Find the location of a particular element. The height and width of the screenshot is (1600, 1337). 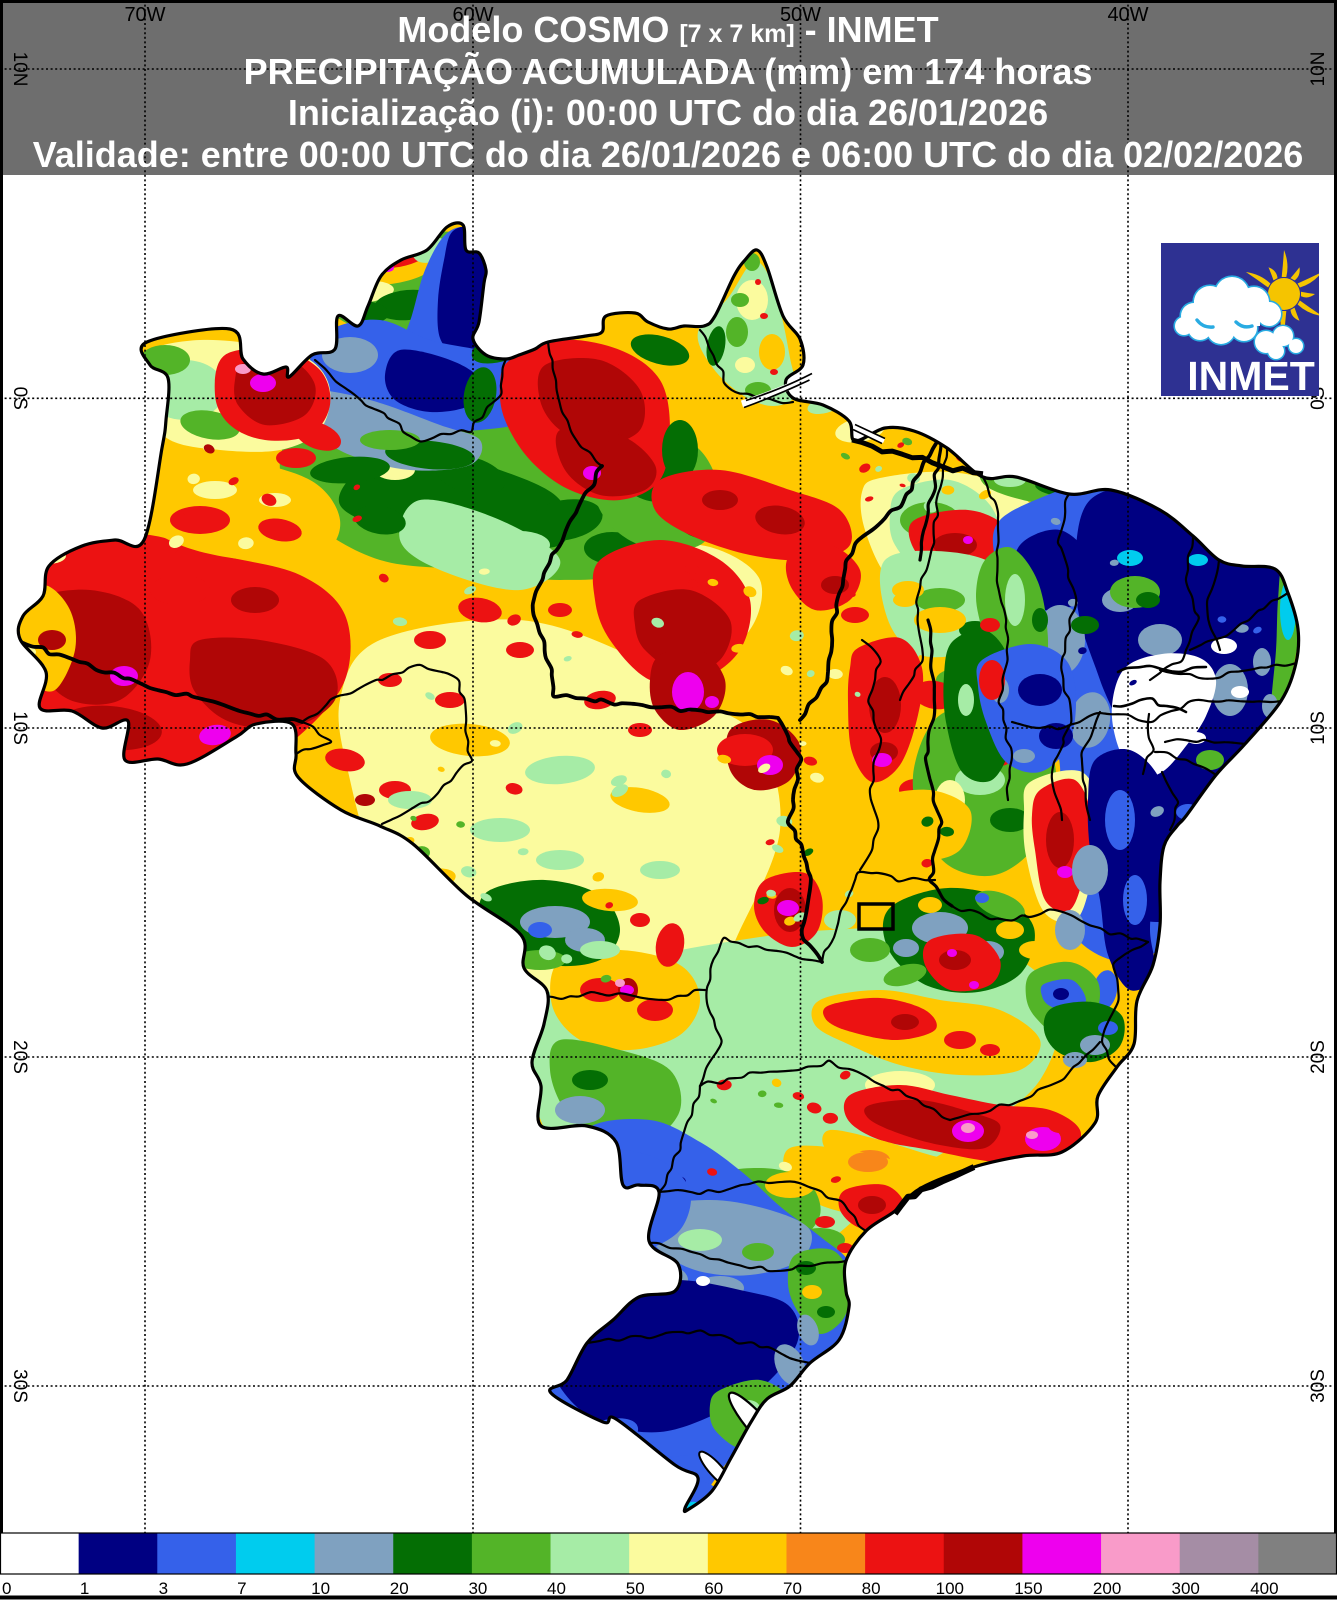

svg-text: 300 is located at coordinates (1186, 1588).